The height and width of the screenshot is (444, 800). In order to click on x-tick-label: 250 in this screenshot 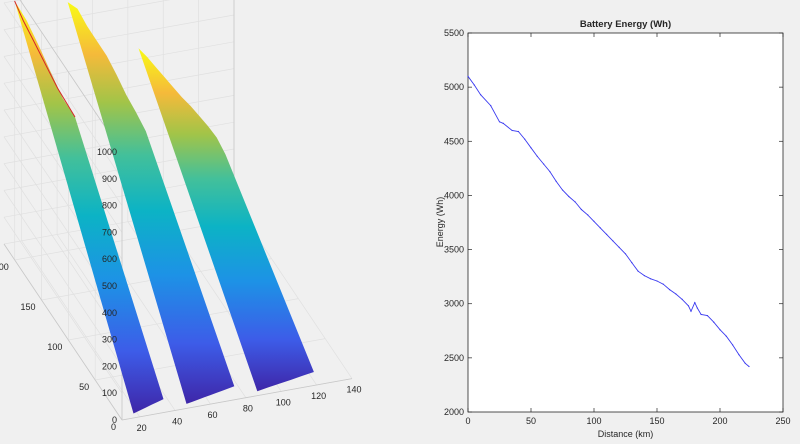, I will do `click(782, 421)`.